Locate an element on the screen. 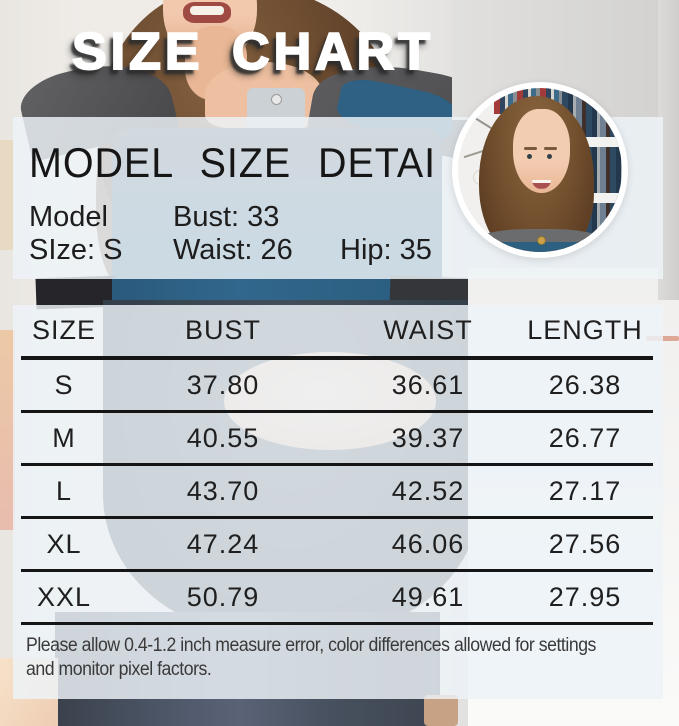 The image size is (679, 726). model-bust-value: Bust: 33 is located at coordinates (226, 217).